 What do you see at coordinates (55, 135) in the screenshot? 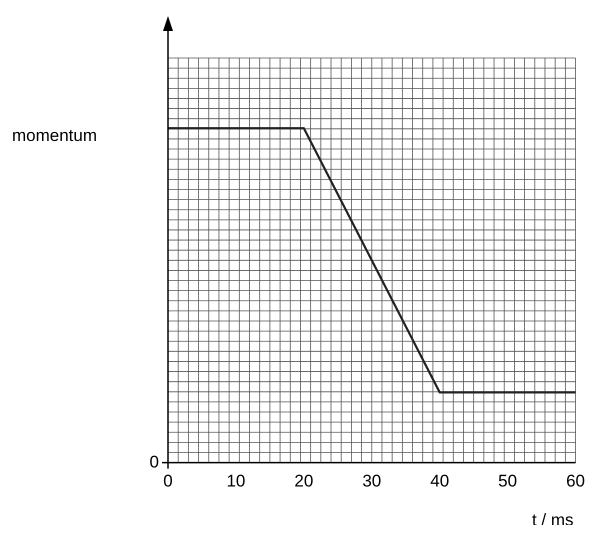
I see `y-axis-title: momentum` at bounding box center [55, 135].